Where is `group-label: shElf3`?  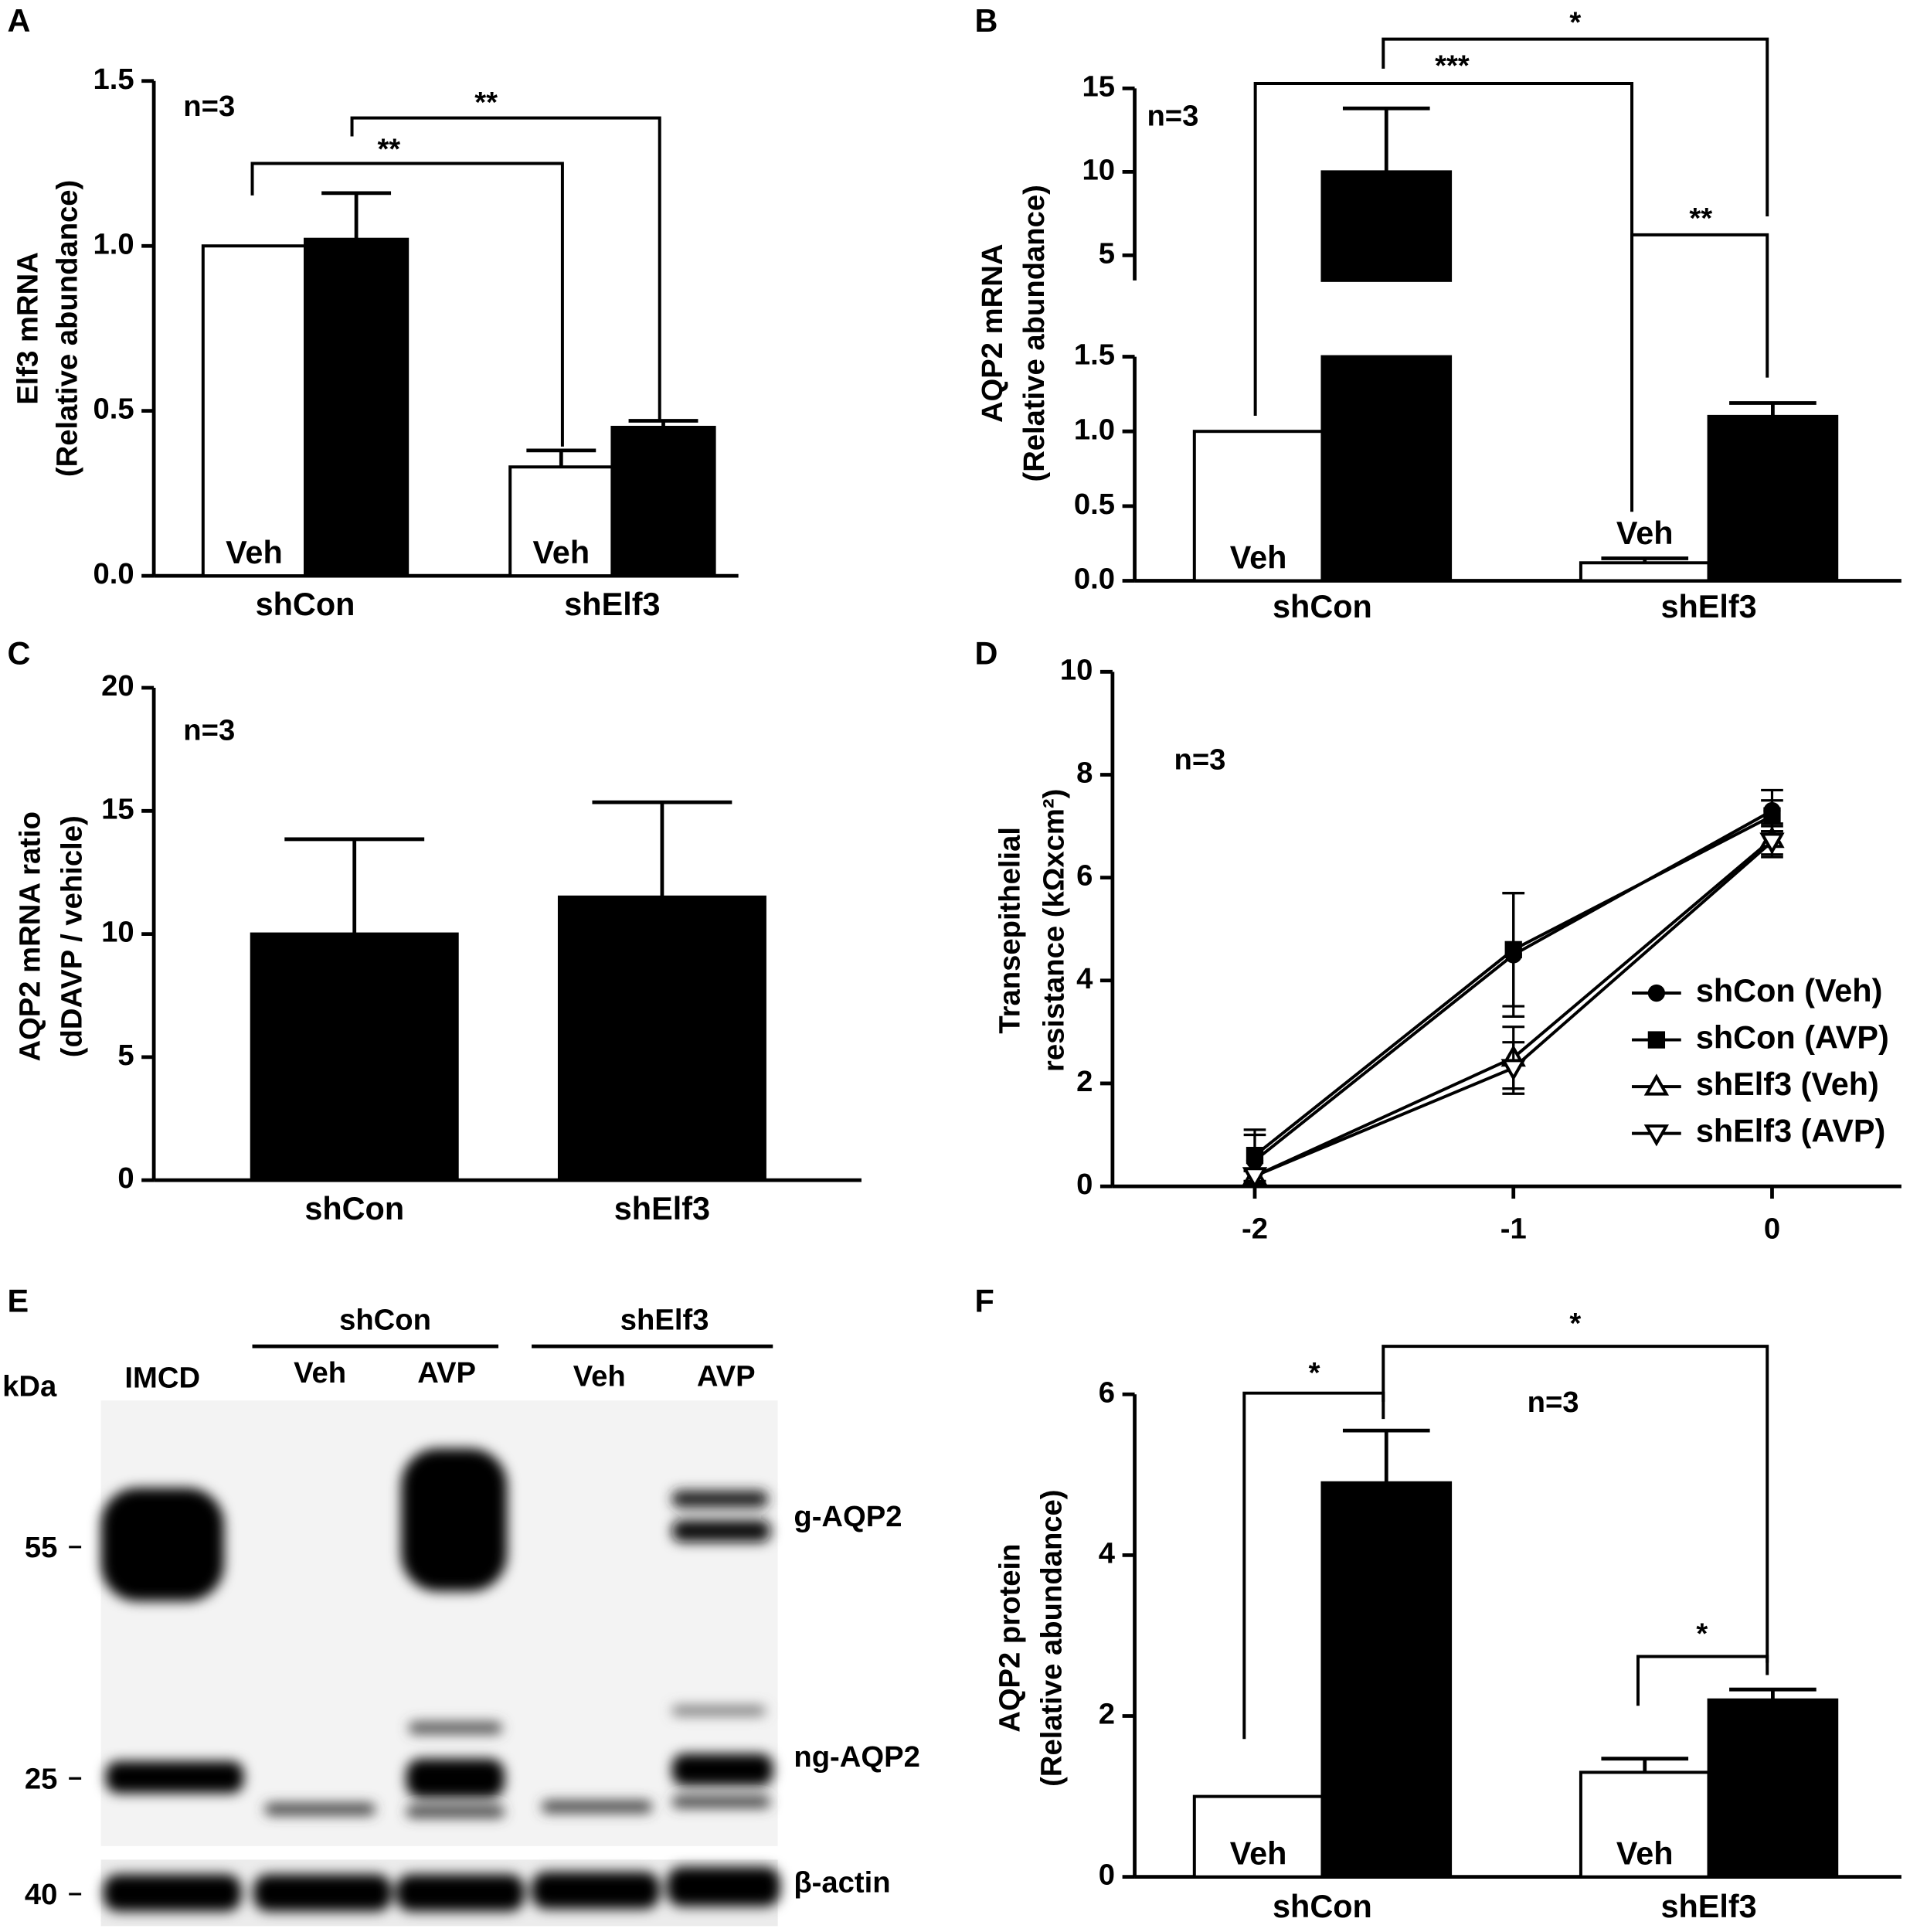 group-label: shElf3 is located at coordinates (664, 1319).